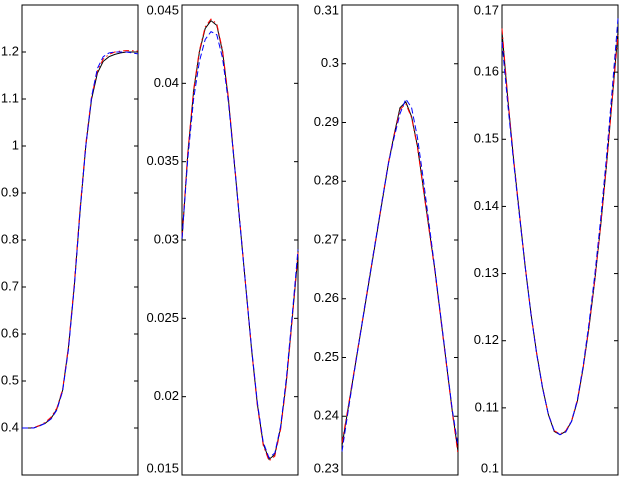 Image resolution: width=622 pixels, height=485 pixels. What do you see at coordinates (486, 339) in the screenshot?
I see `y-tick-label: 0.12` at bounding box center [486, 339].